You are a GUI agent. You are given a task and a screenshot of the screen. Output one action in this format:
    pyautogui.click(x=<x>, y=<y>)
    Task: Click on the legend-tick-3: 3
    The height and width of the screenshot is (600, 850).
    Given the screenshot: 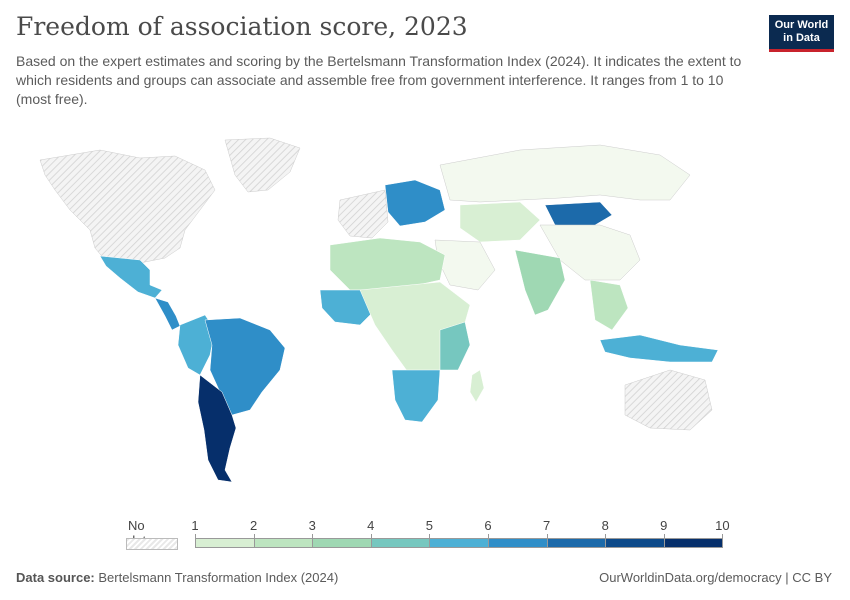 What is the action you would take?
    pyautogui.click(x=312, y=525)
    